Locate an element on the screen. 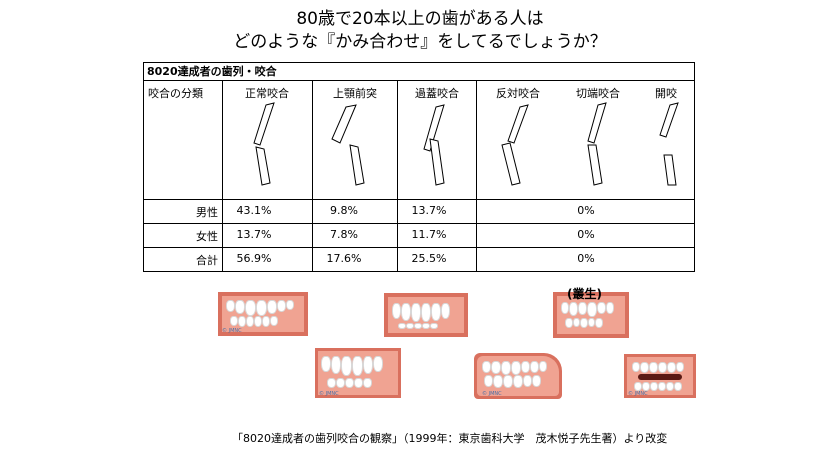 Image resolution: width=840 pixels, height=455 pixels. value-cell: 9.8% is located at coordinates (344, 210).